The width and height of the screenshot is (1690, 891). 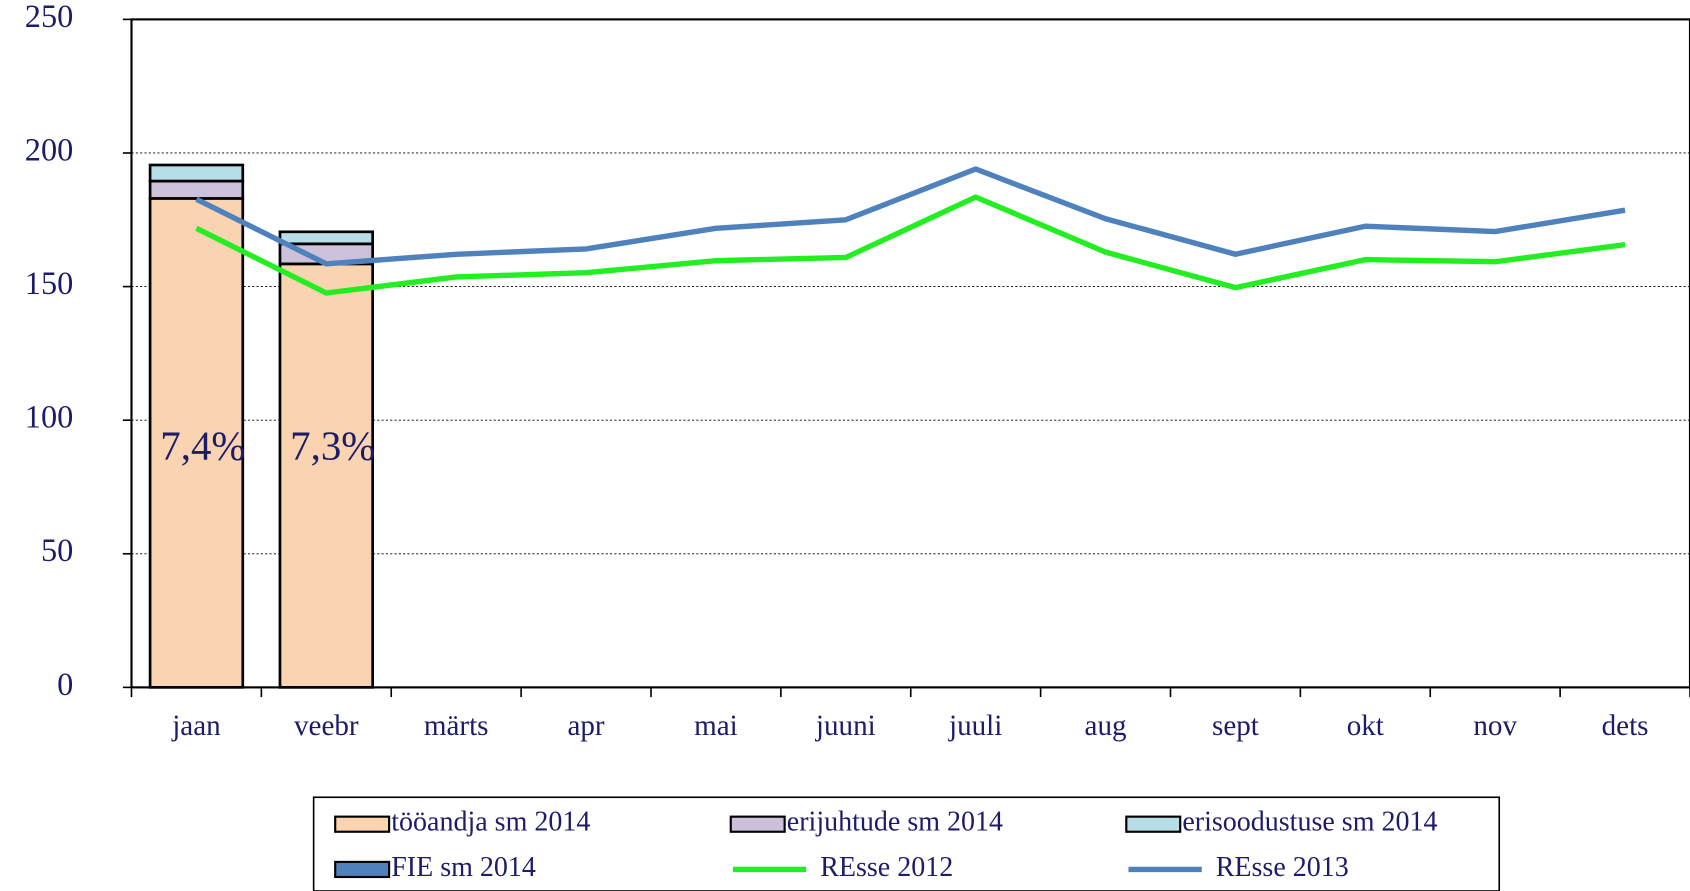 I want to click on legend-label: tööandja sm 2014, so click(x=490, y=822).